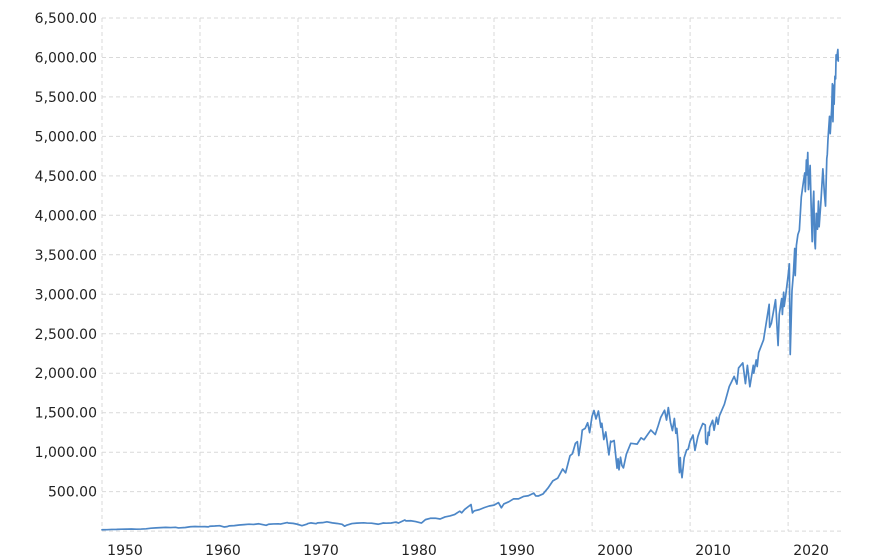  What do you see at coordinates (66, 453) in the screenshot?
I see `y-tick-label: 1,000.00` at bounding box center [66, 453].